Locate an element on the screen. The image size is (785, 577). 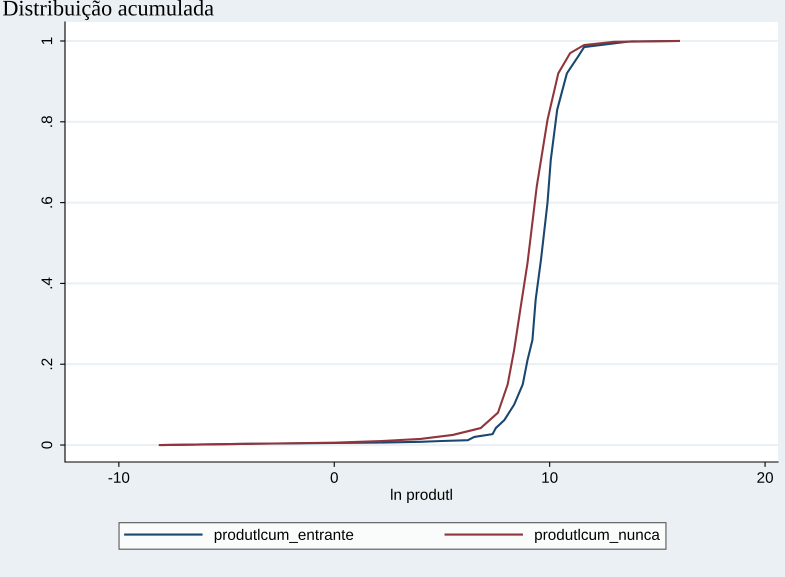
y-tick-label: .2 is located at coordinates (46, 364).